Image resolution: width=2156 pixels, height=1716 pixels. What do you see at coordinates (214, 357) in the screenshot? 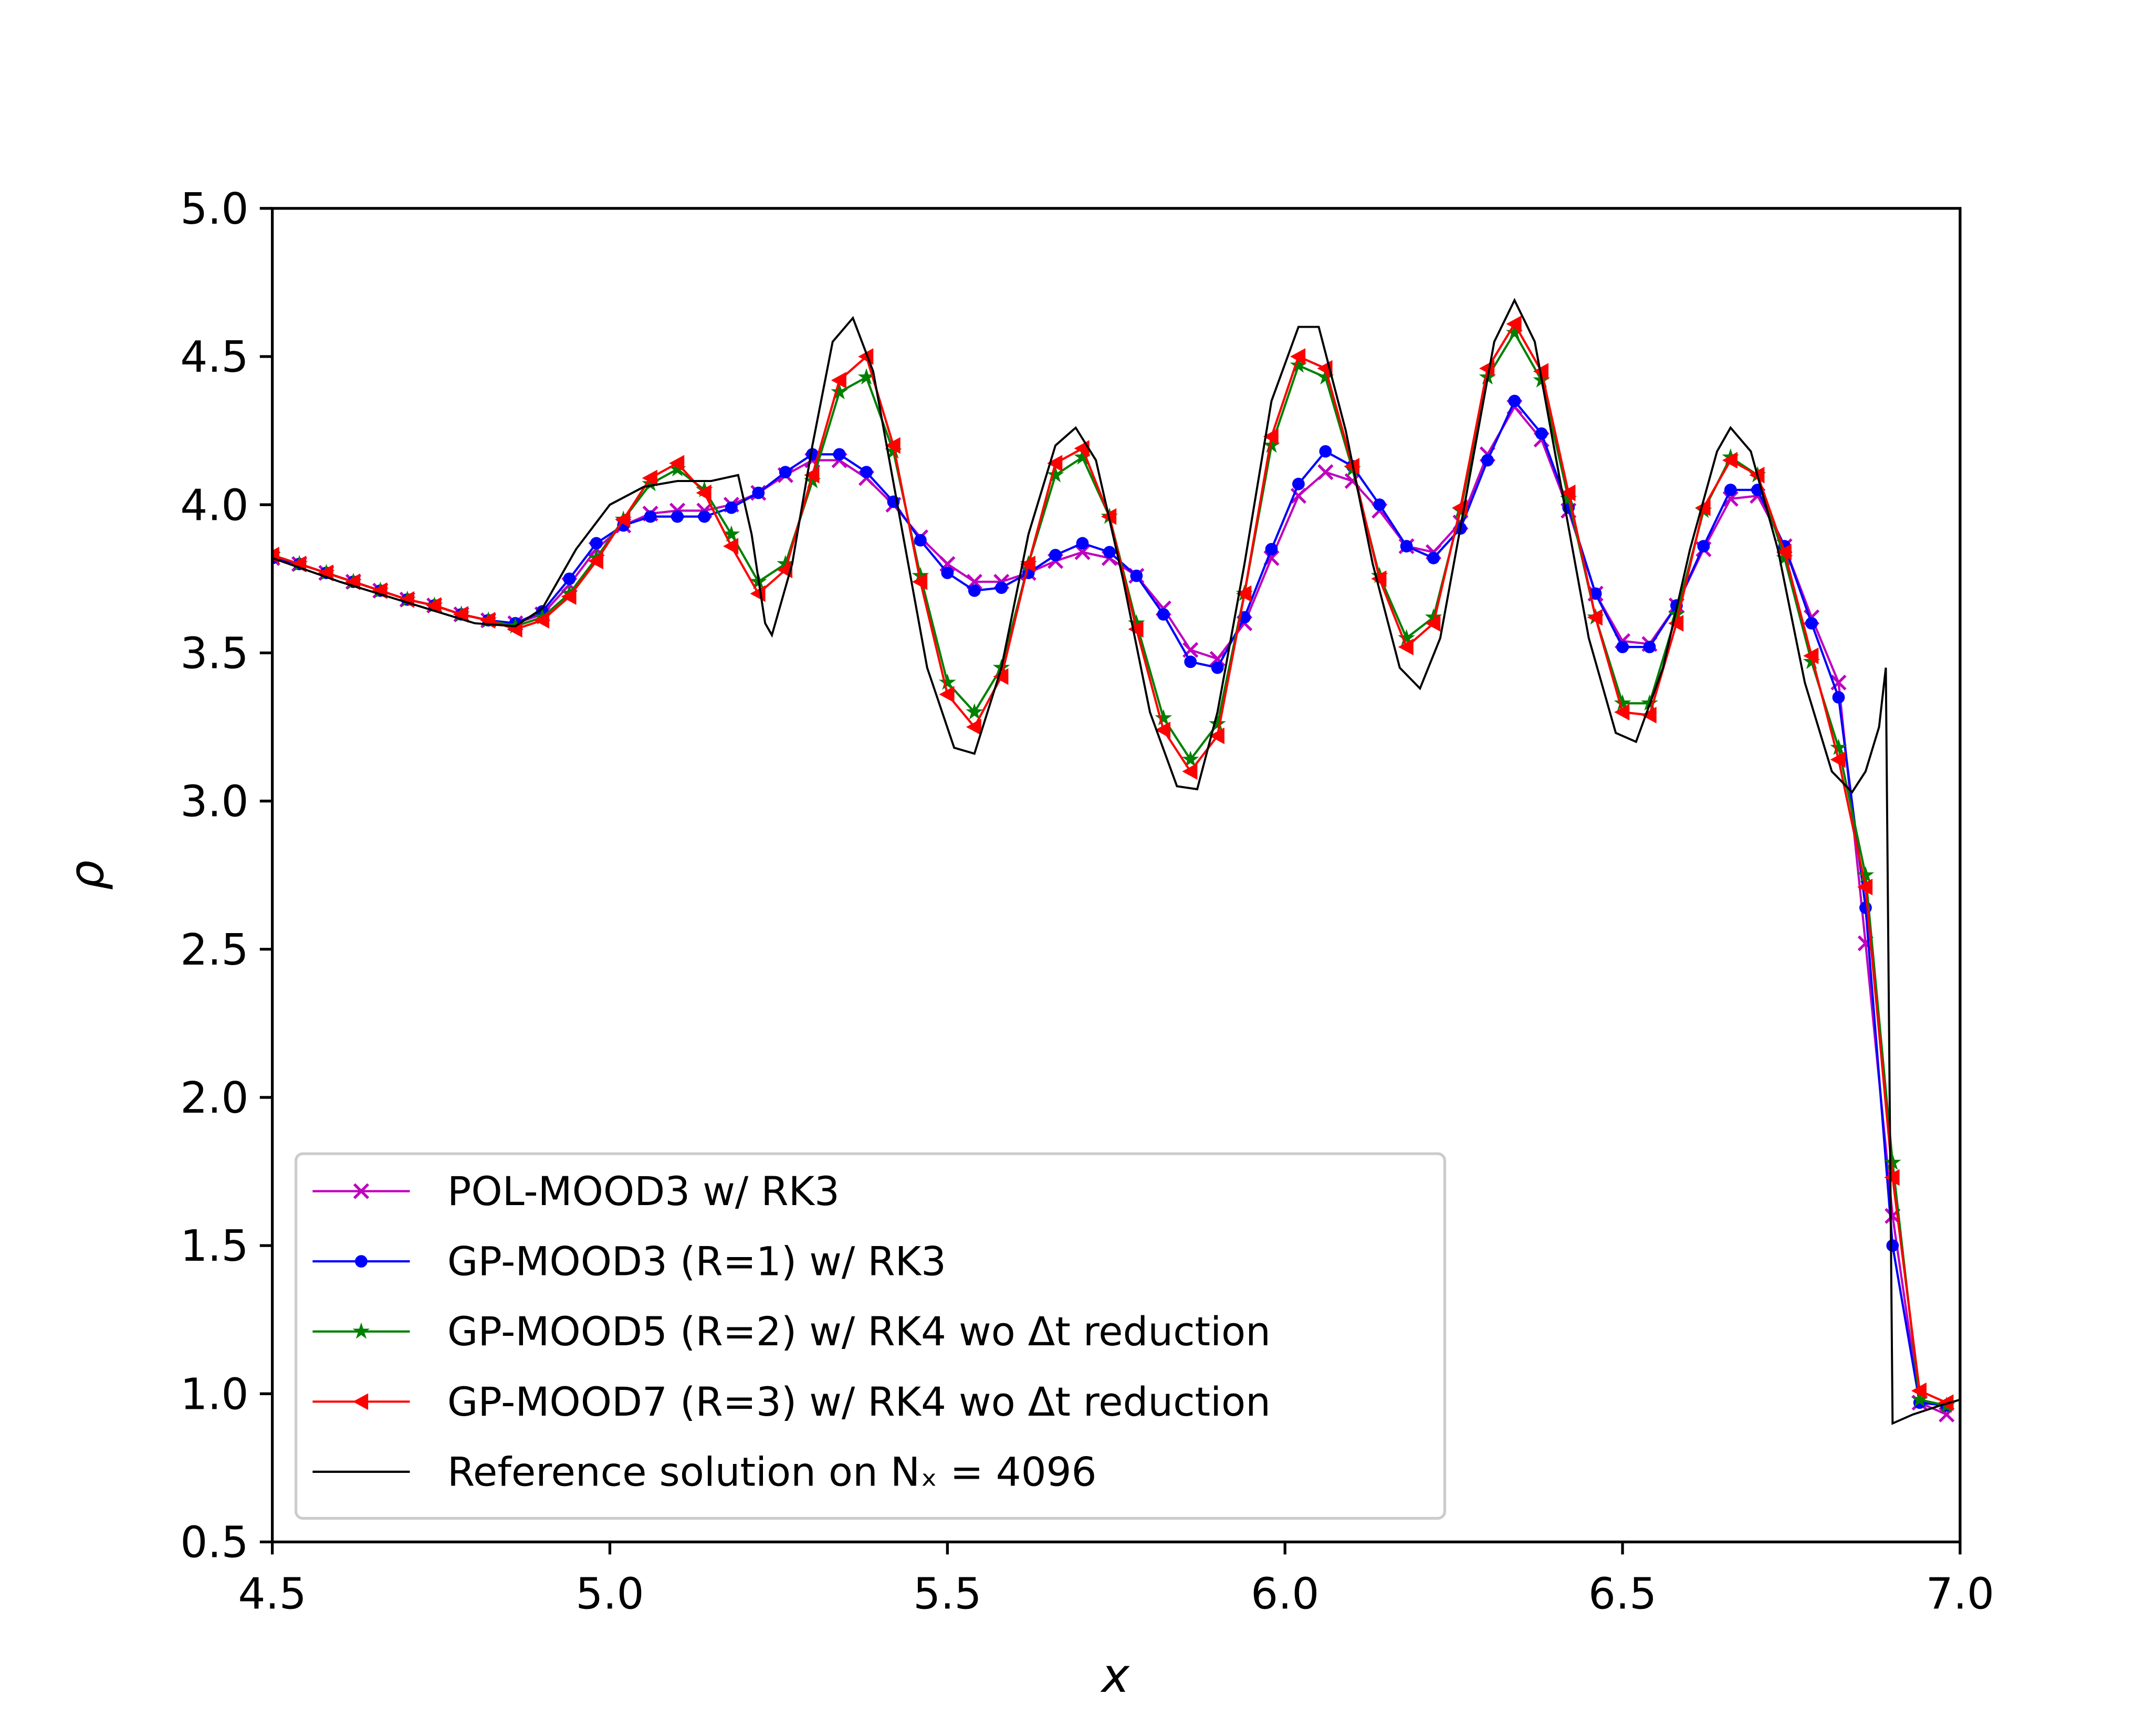
I see `y-tick-label: 4.5` at bounding box center [214, 357].